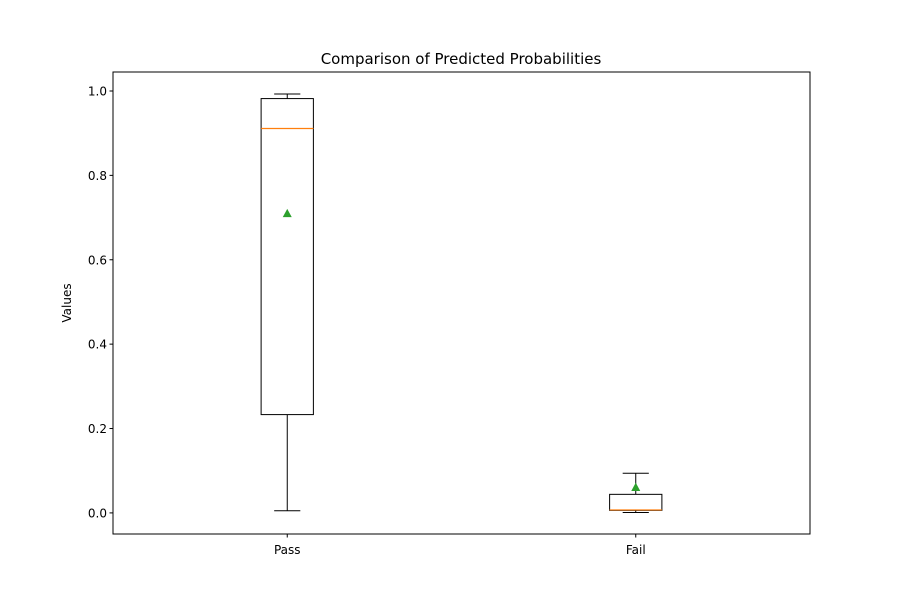  What do you see at coordinates (636, 550) in the screenshot?
I see `x-tick-label: Fail` at bounding box center [636, 550].